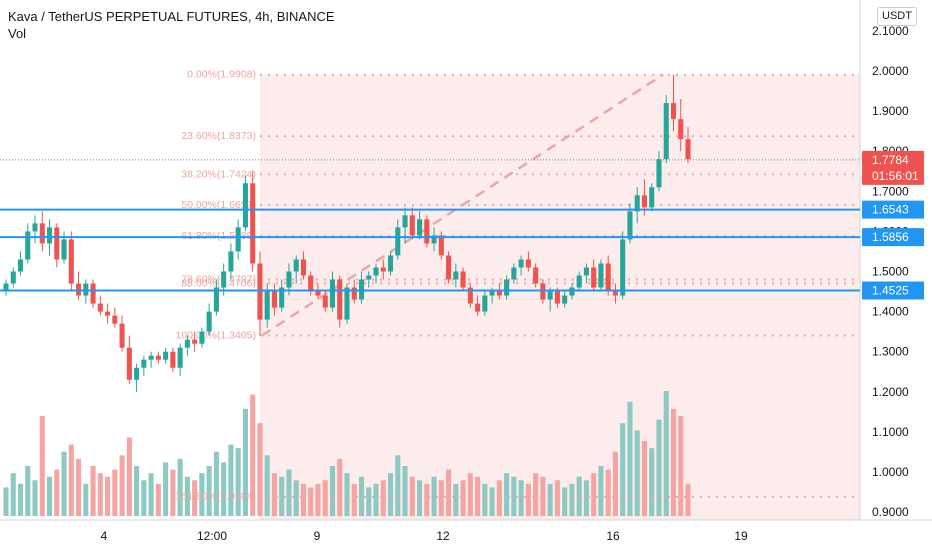 The width and height of the screenshot is (932, 550). I want to click on price-tag-label: 1.7784, so click(890, 160).